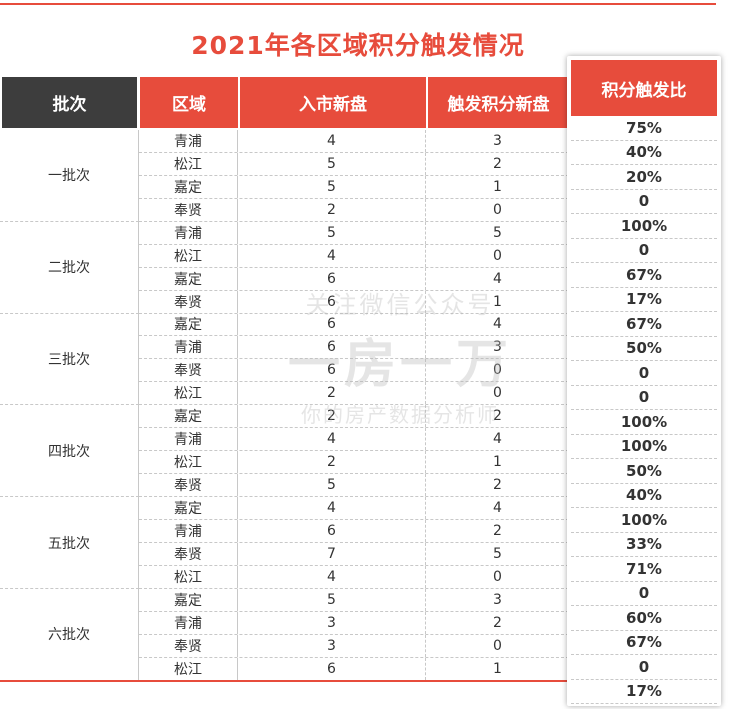 The width and height of the screenshot is (729, 709). Describe the element at coordinates (354, 164) in the screenshot. I see `table-row: 松江 5 2` at that location.